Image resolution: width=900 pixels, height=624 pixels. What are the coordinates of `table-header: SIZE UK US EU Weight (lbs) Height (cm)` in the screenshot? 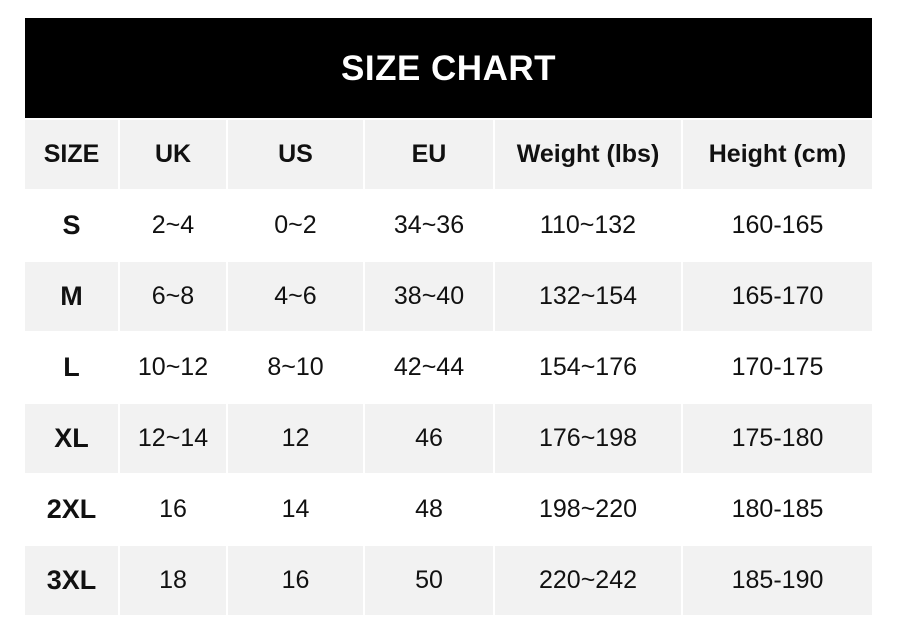 It's located at (448, 155).